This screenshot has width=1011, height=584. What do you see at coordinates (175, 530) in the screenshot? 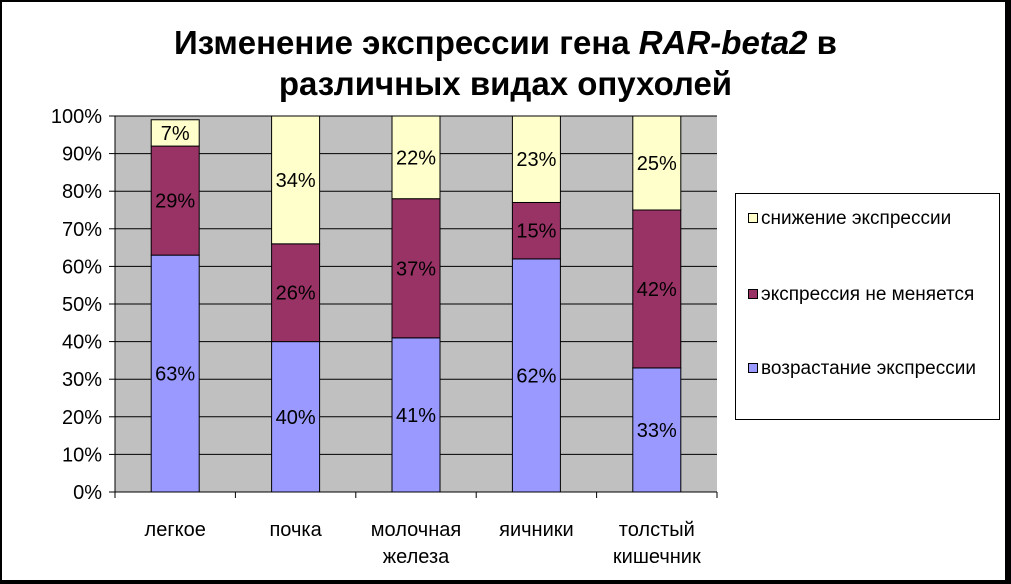
I see `x-tick-label: легкое` at bounding box center [175, 530].